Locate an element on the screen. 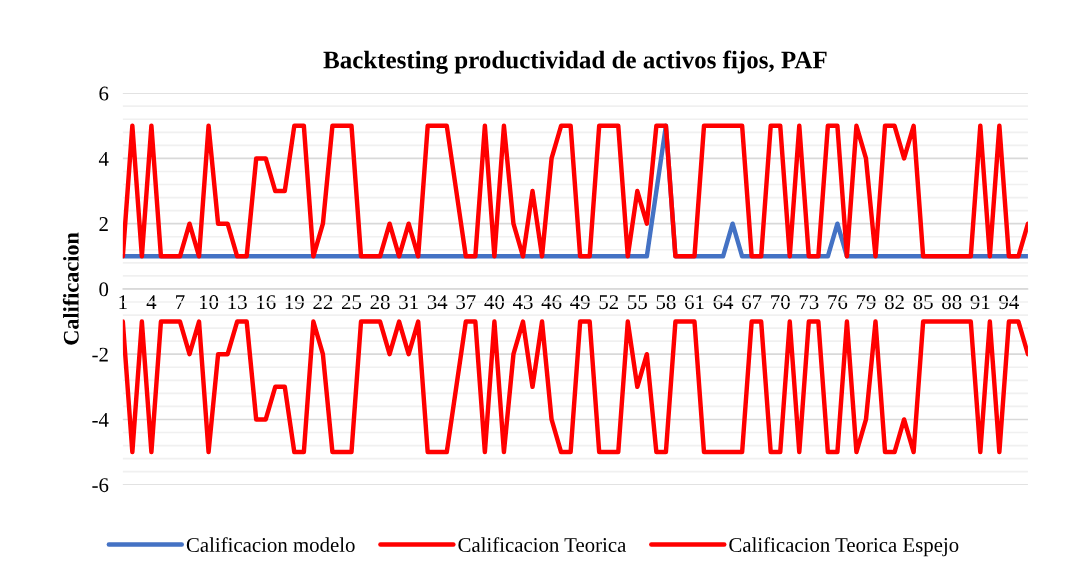 Image resolution: width=1068 pixels, height=575 pixels. x-tick-label: 49 is located at coordinates (580, 302).